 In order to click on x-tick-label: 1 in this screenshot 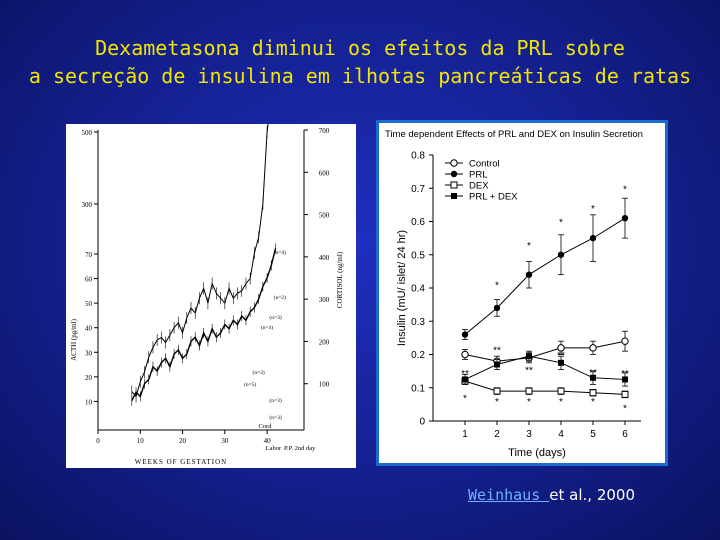, I will do `click(465, 434)`.